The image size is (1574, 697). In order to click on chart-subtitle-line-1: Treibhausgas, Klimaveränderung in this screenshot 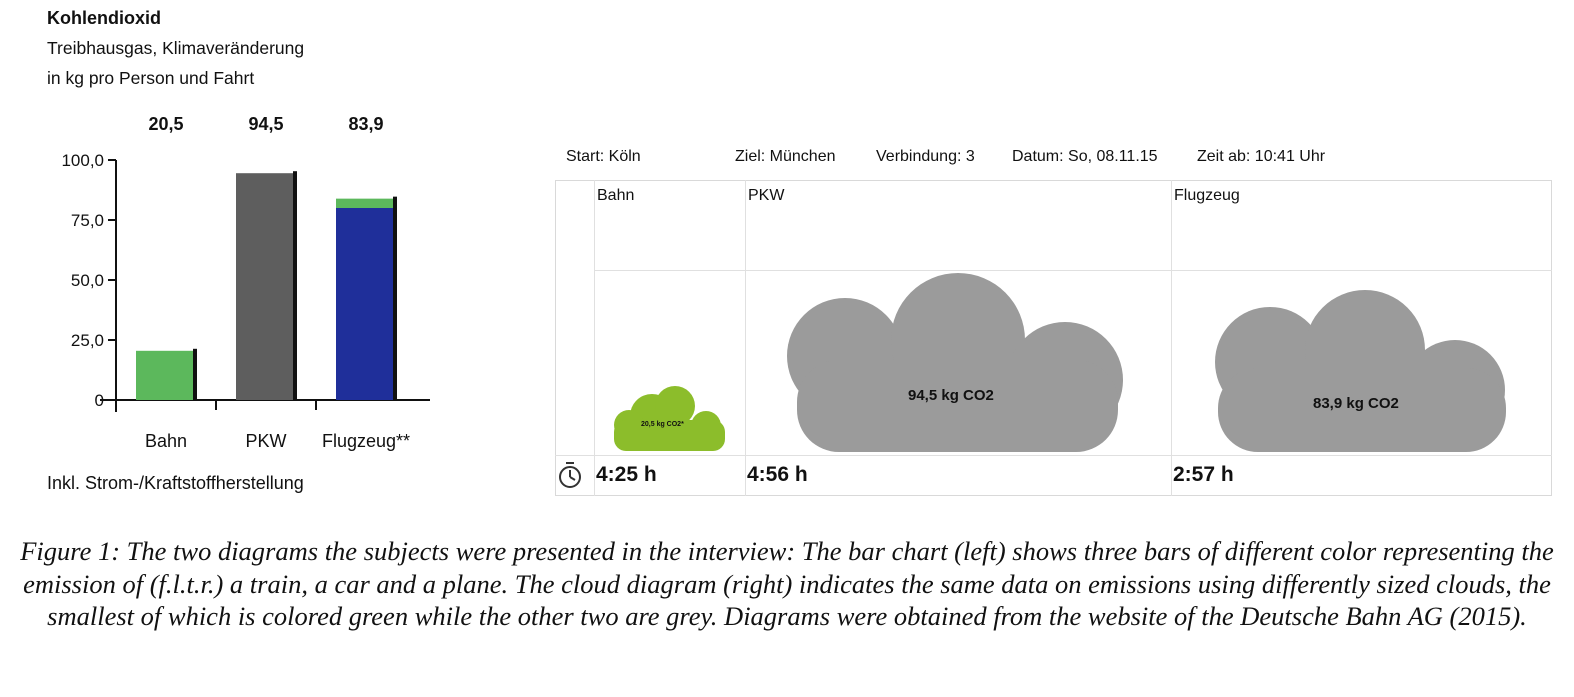, I will do `click(176, 48)`.